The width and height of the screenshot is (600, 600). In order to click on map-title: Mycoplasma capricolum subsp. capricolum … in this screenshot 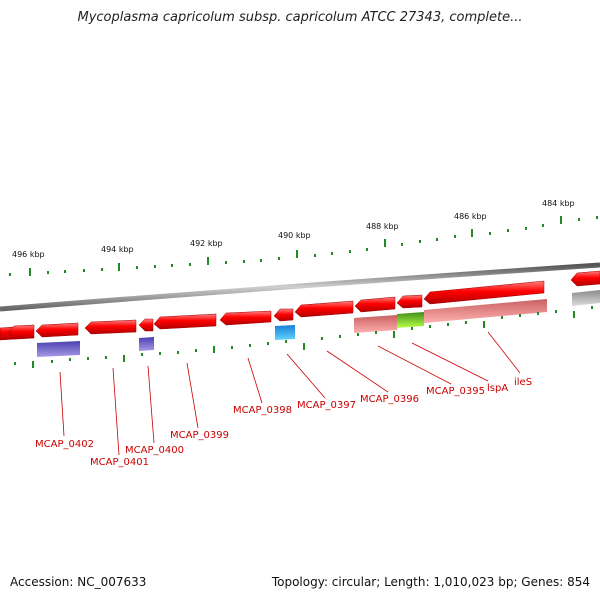, I will do `click(300, 17)`.